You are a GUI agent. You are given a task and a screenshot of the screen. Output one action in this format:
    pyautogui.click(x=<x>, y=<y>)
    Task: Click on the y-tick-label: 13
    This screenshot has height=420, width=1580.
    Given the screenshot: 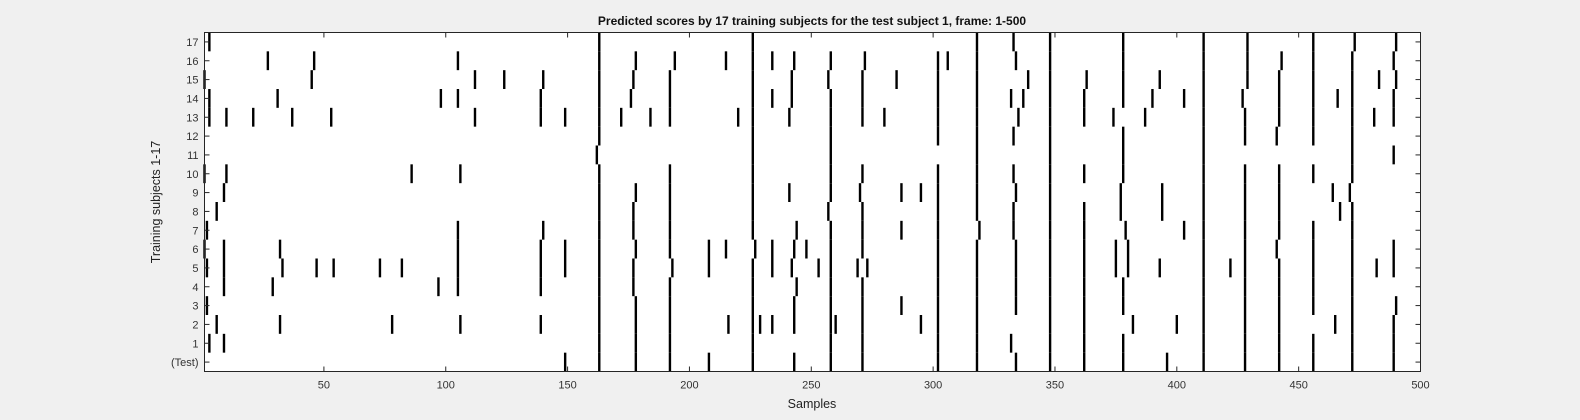 What is the action you would take?
    pyautogui.click(x=192, y=118)
    